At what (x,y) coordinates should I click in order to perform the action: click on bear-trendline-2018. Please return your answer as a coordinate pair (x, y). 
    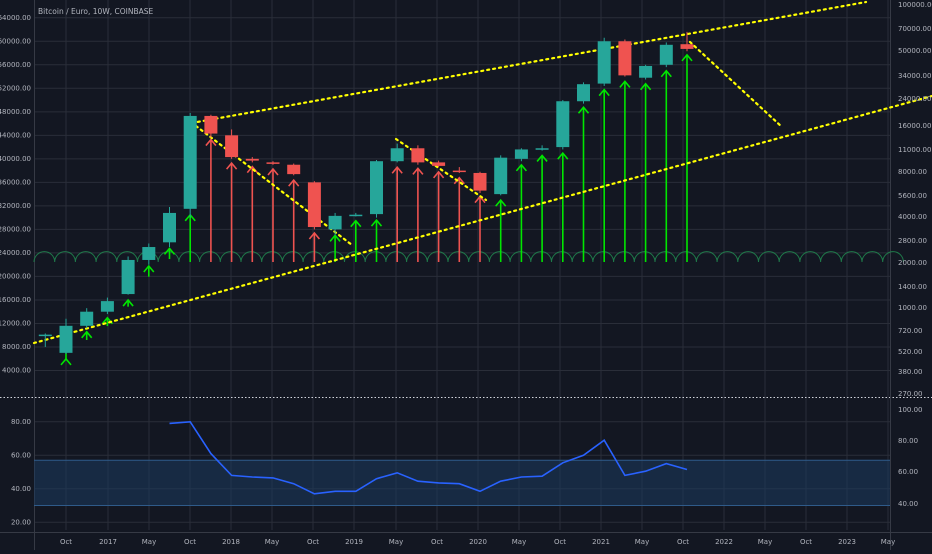
    Looking at the image, I should click on (274, 185).